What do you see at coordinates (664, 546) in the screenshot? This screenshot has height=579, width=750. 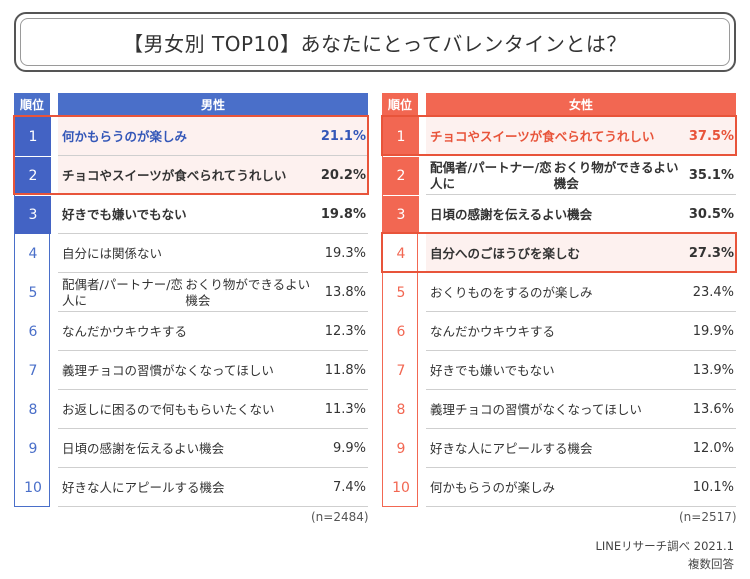 I see `source-line: LINEリサーチ調べ 2021.1` at bounding box center [664, 546].